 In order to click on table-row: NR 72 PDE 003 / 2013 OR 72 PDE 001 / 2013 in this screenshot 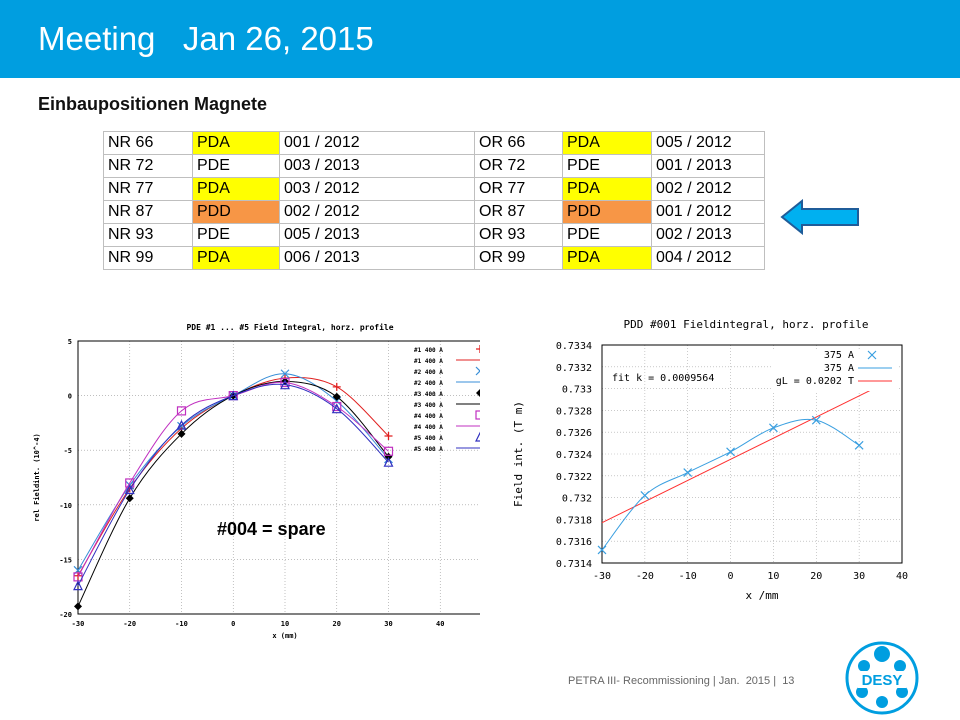, I will do `click(434, 166)`.